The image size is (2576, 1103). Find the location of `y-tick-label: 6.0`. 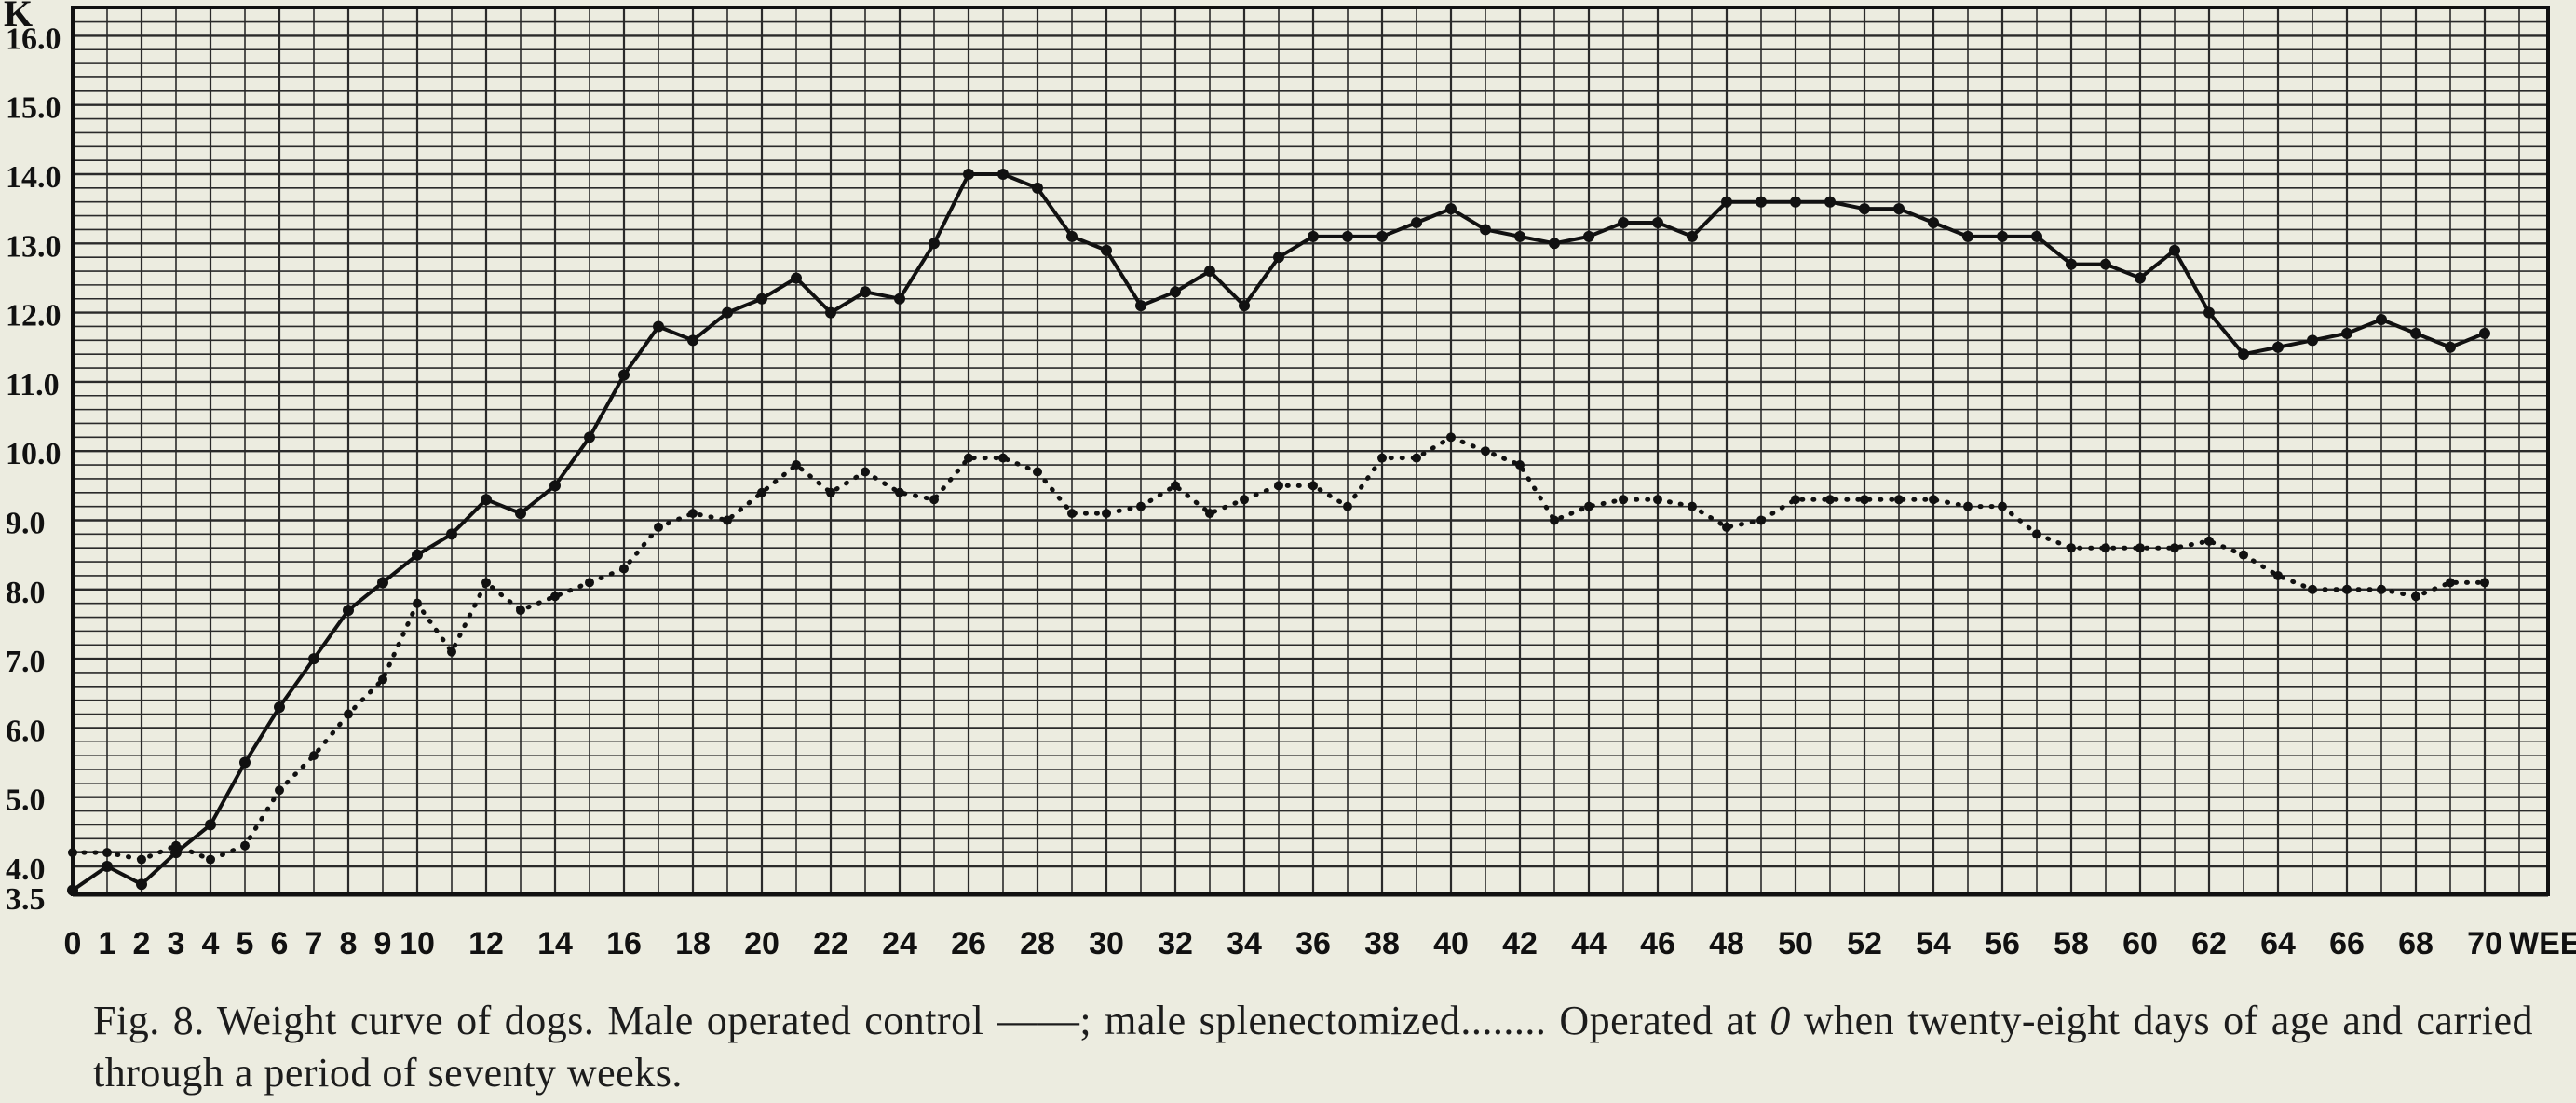

y-tick-label: 6.0 is located at coordinates (26, 731).